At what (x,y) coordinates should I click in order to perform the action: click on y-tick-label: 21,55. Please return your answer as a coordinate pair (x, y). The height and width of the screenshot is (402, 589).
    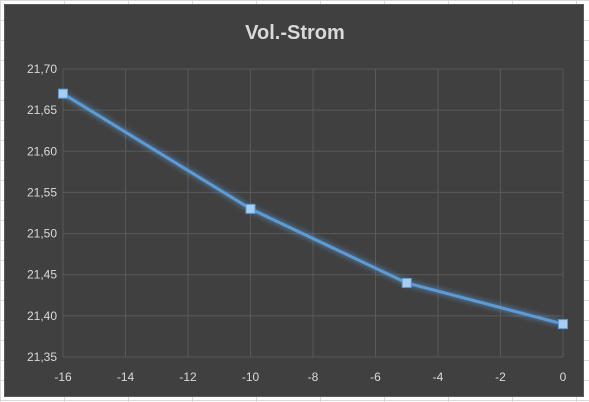
    Looking at the image, I should click on (42, 192).